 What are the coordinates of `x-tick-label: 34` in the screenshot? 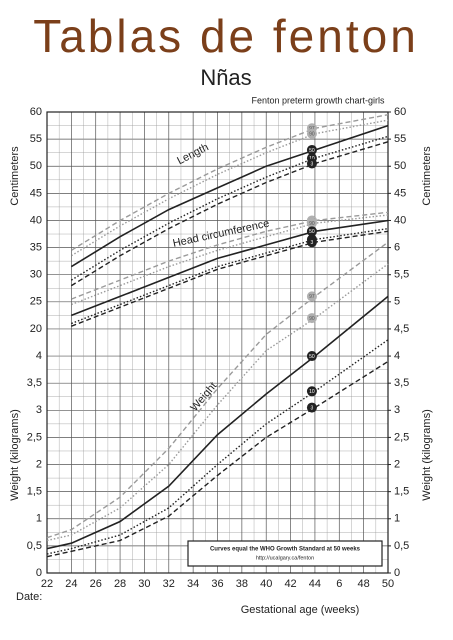 It's located at (193, 584).